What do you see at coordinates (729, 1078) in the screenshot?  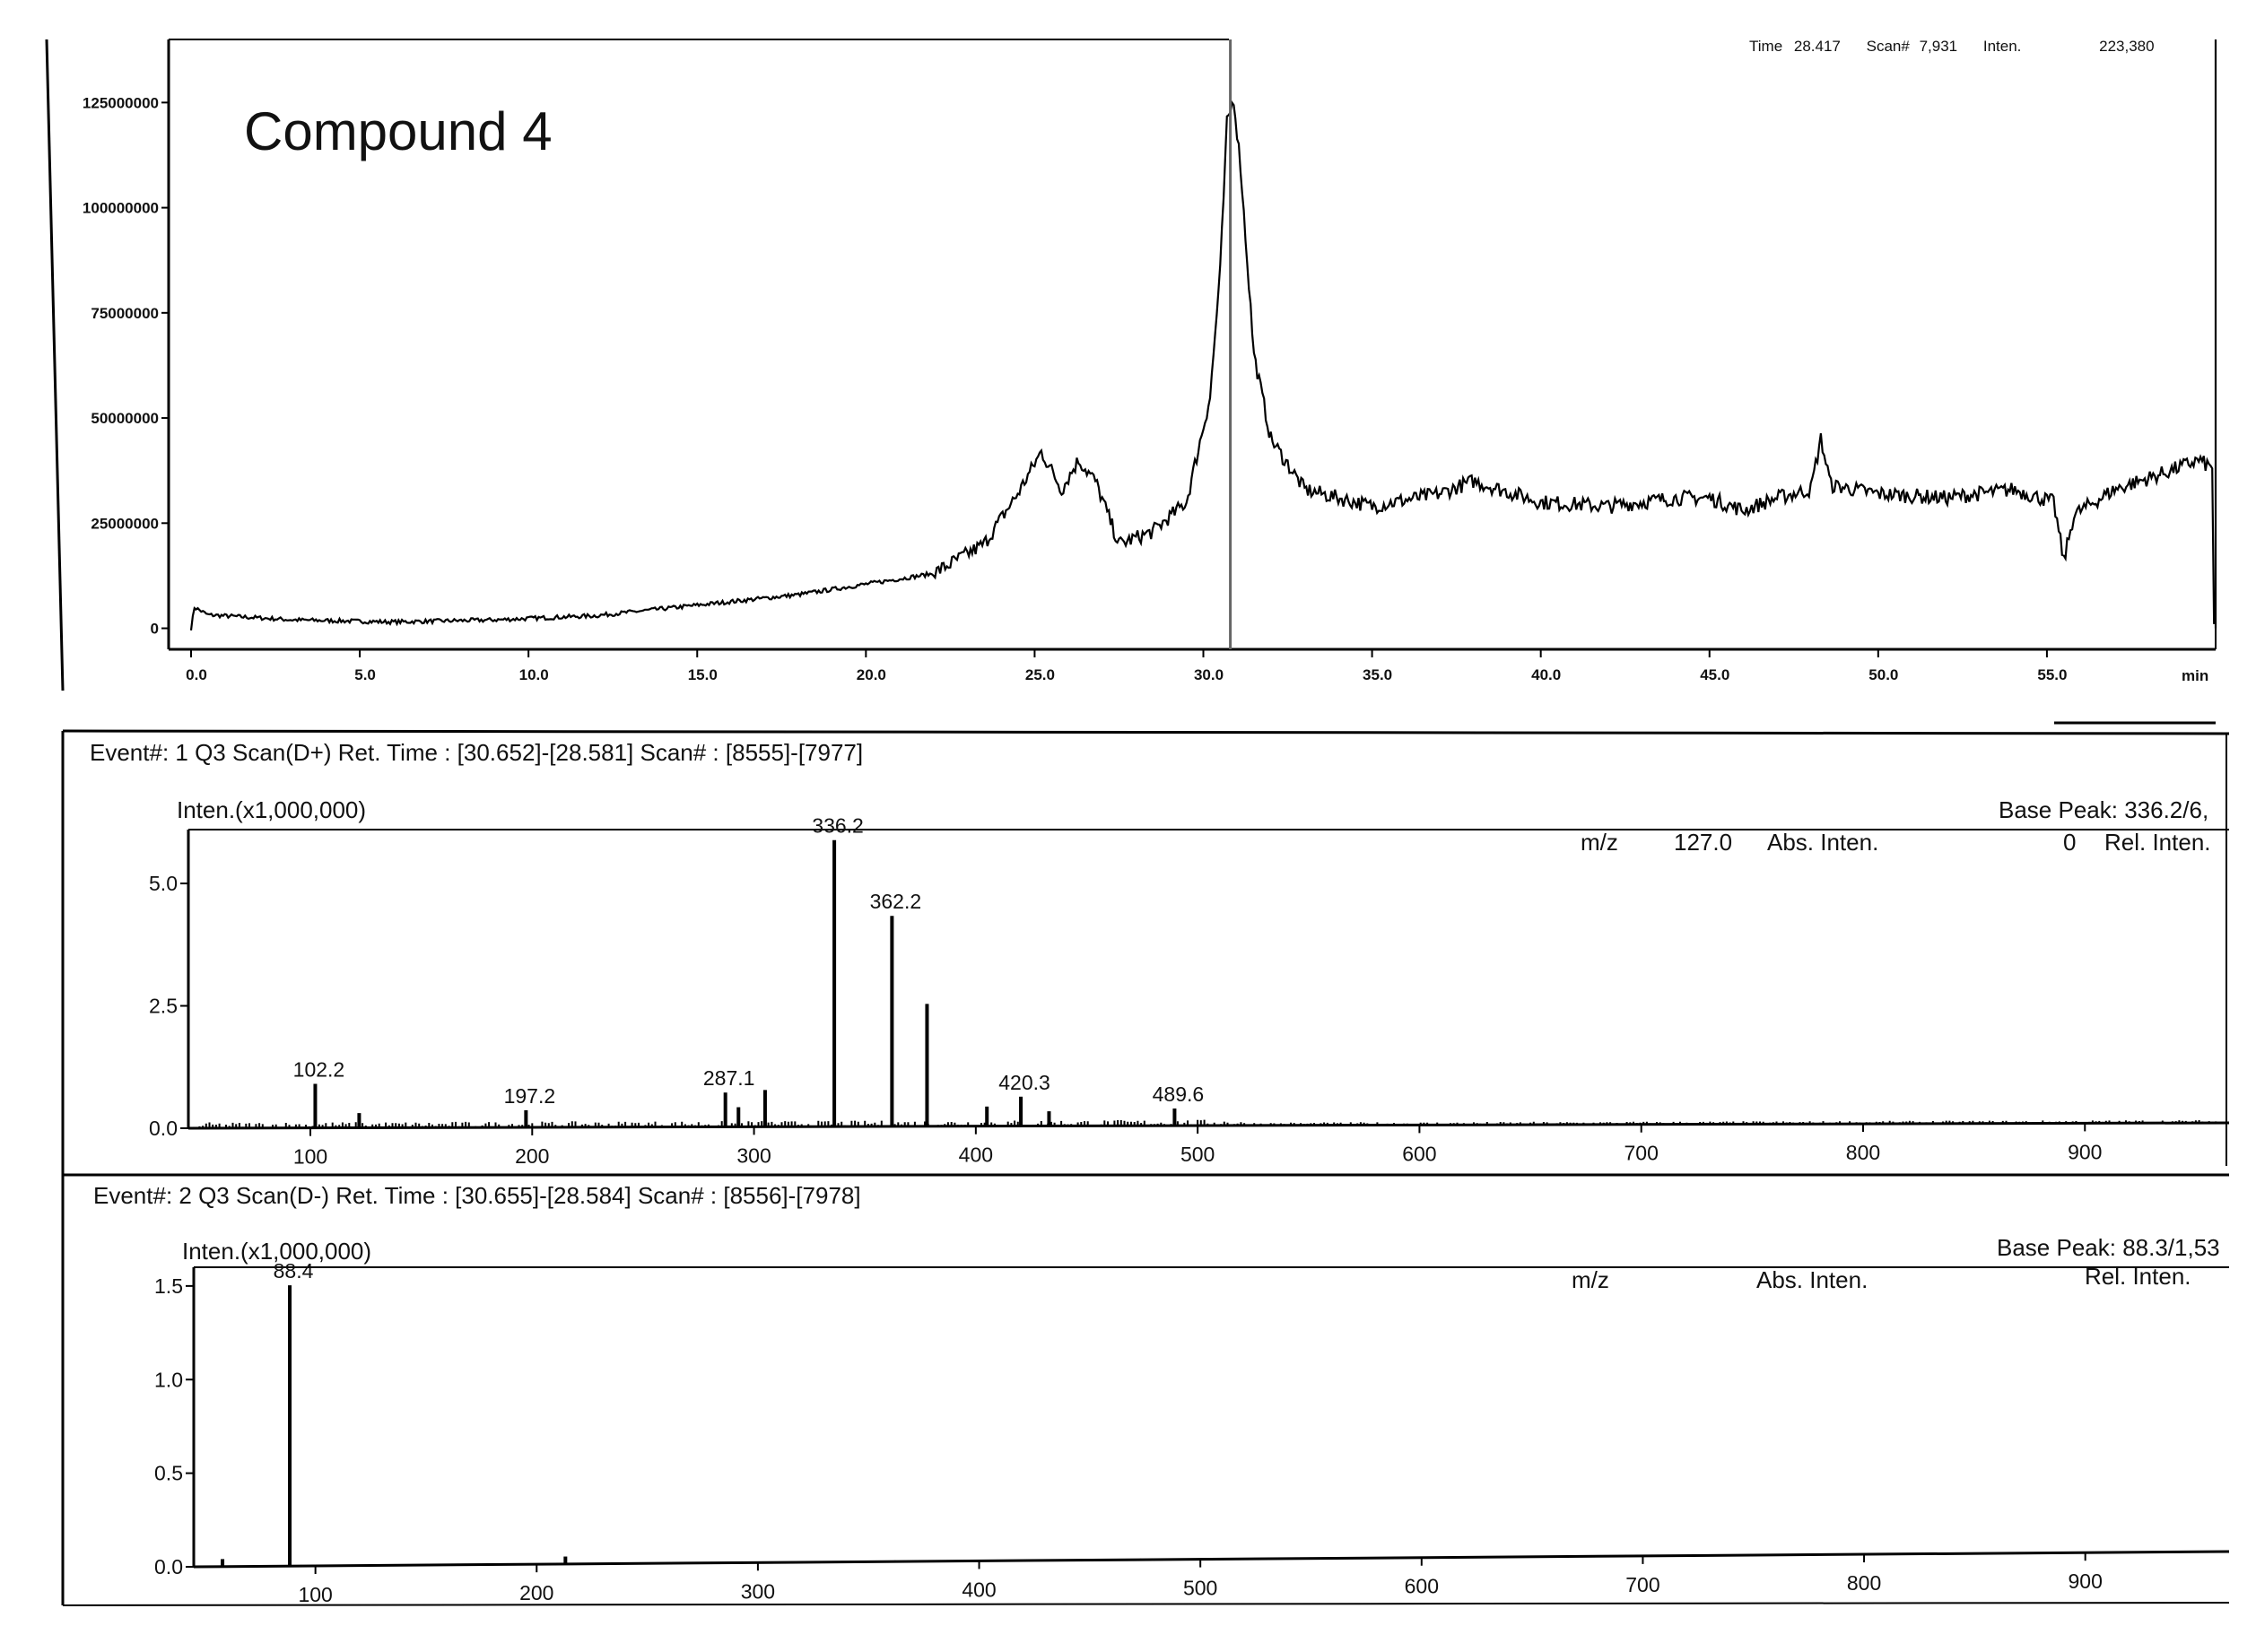 I see `ms1-peak-label: 287.1` at bounding box center [729, 1078].